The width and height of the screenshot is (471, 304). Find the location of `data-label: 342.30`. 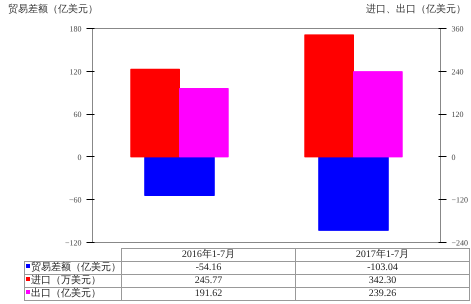

data-label: 342.30 is located at coordinates (383, 281).